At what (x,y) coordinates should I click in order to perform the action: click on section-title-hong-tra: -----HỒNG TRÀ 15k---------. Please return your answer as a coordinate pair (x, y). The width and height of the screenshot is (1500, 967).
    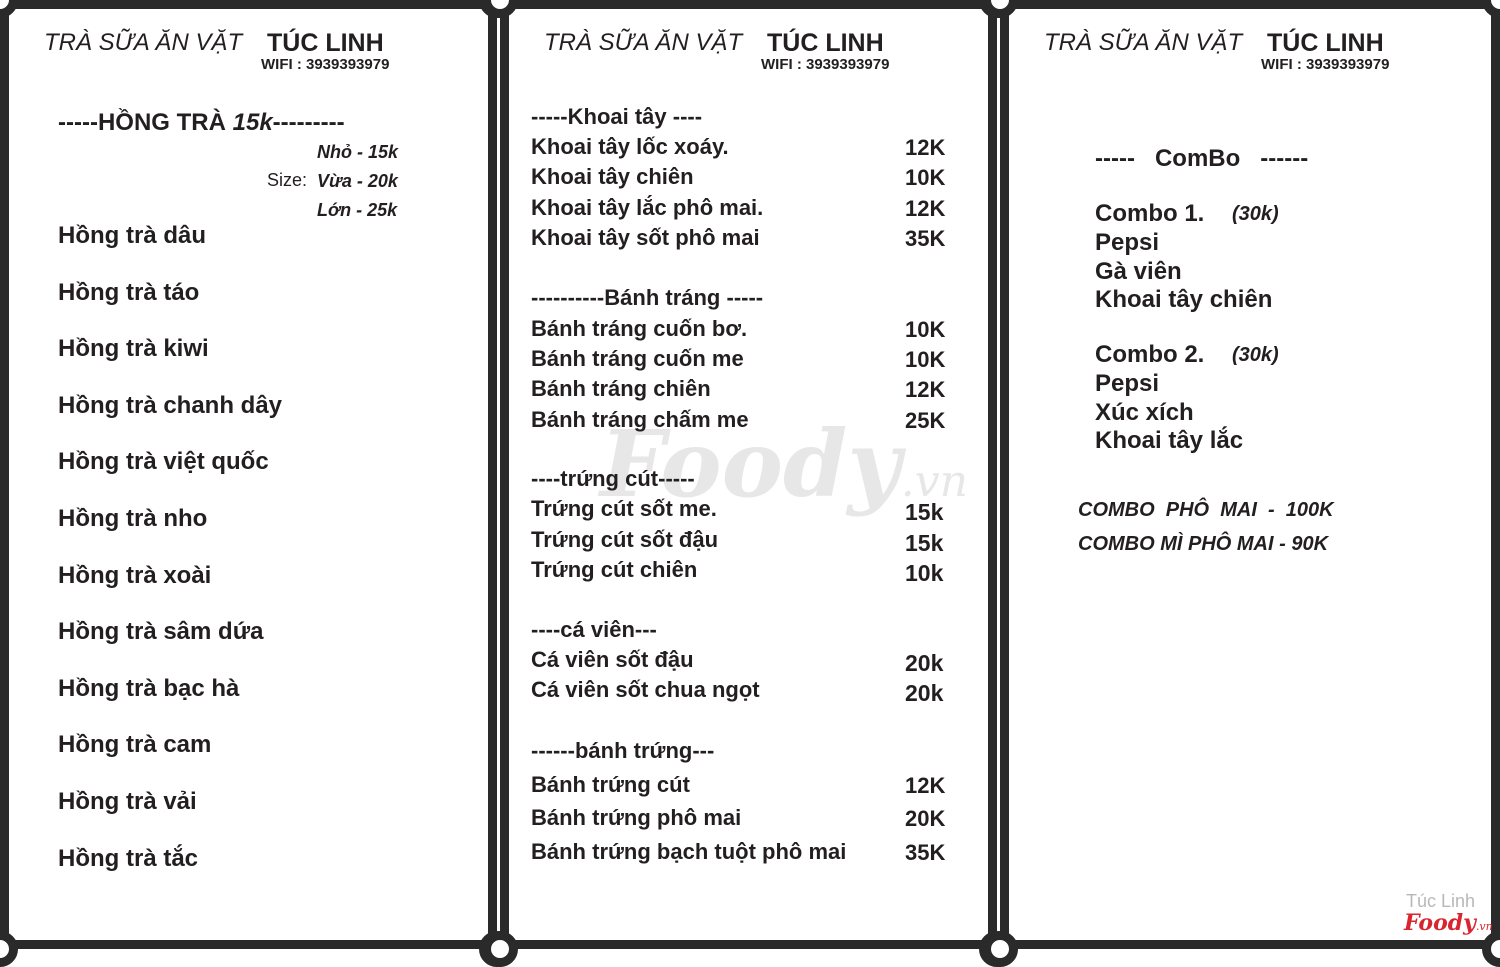
    Looking at the image, I should click on (201, 123).